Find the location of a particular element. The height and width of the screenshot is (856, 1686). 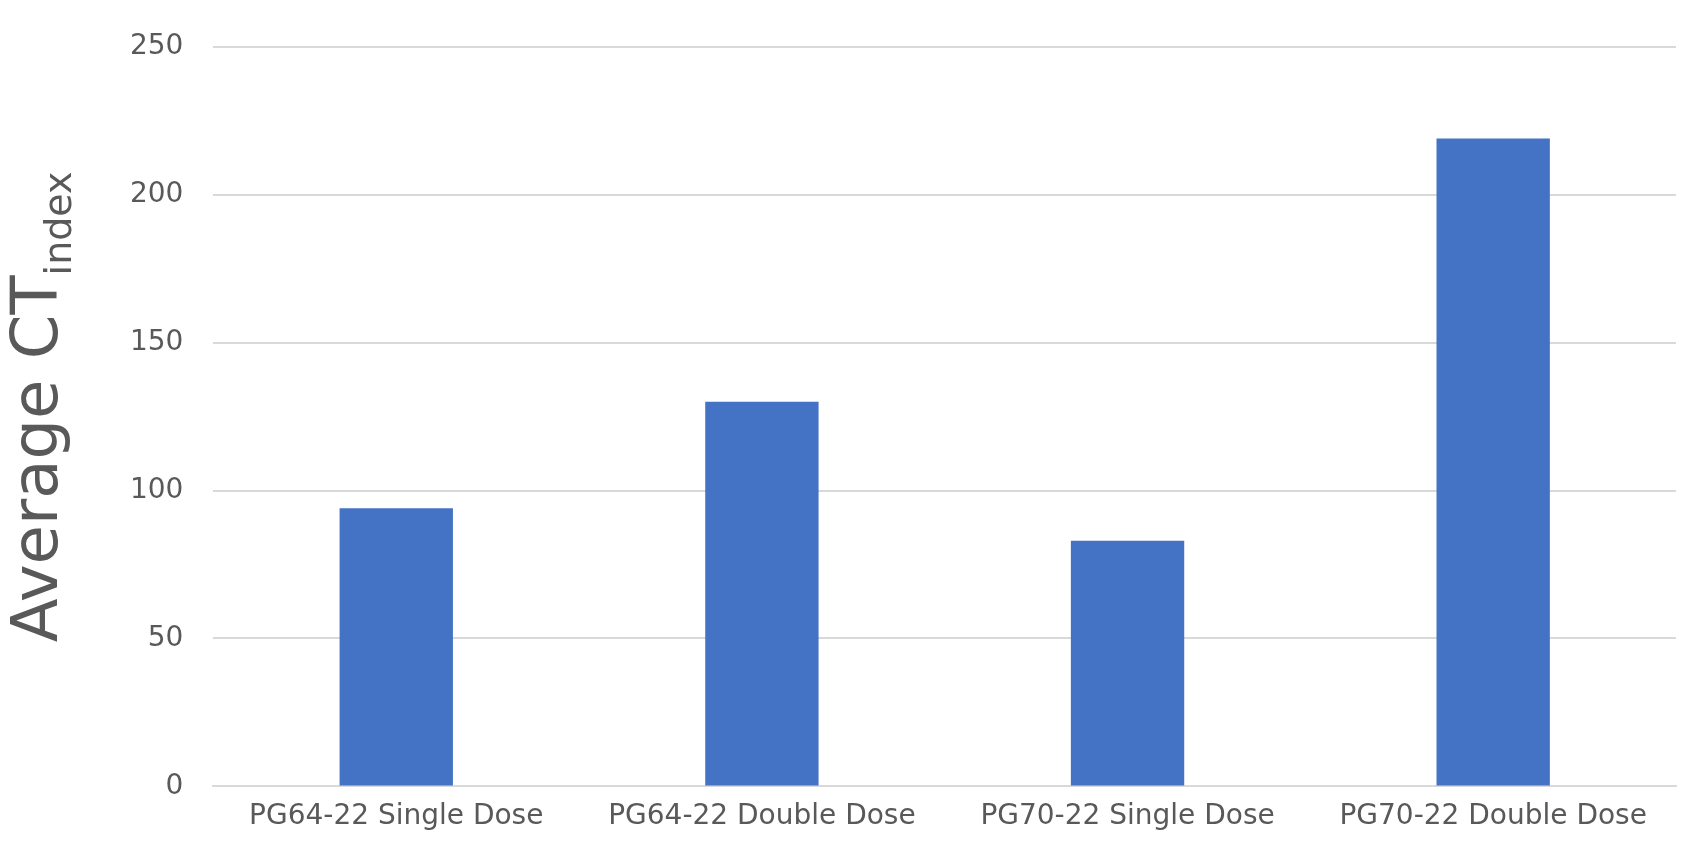

x-tick-label: PG70-22 Single Dose is located at coordinates (1127, 815).